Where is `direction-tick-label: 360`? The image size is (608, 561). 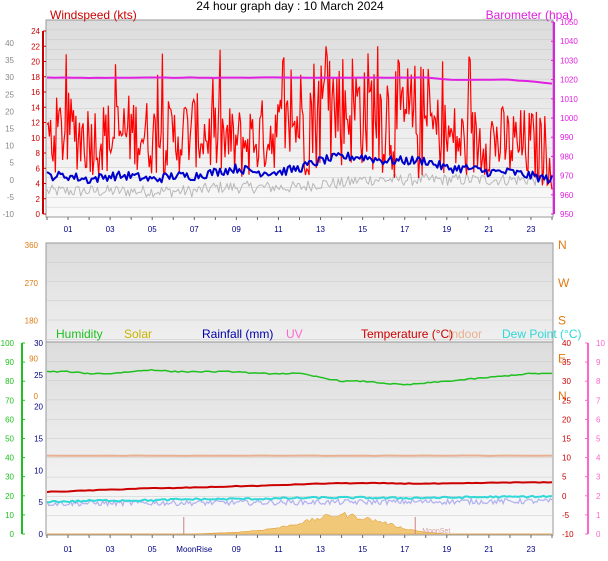 direction-tick-label: 360 is located at coordinates (32, 245).